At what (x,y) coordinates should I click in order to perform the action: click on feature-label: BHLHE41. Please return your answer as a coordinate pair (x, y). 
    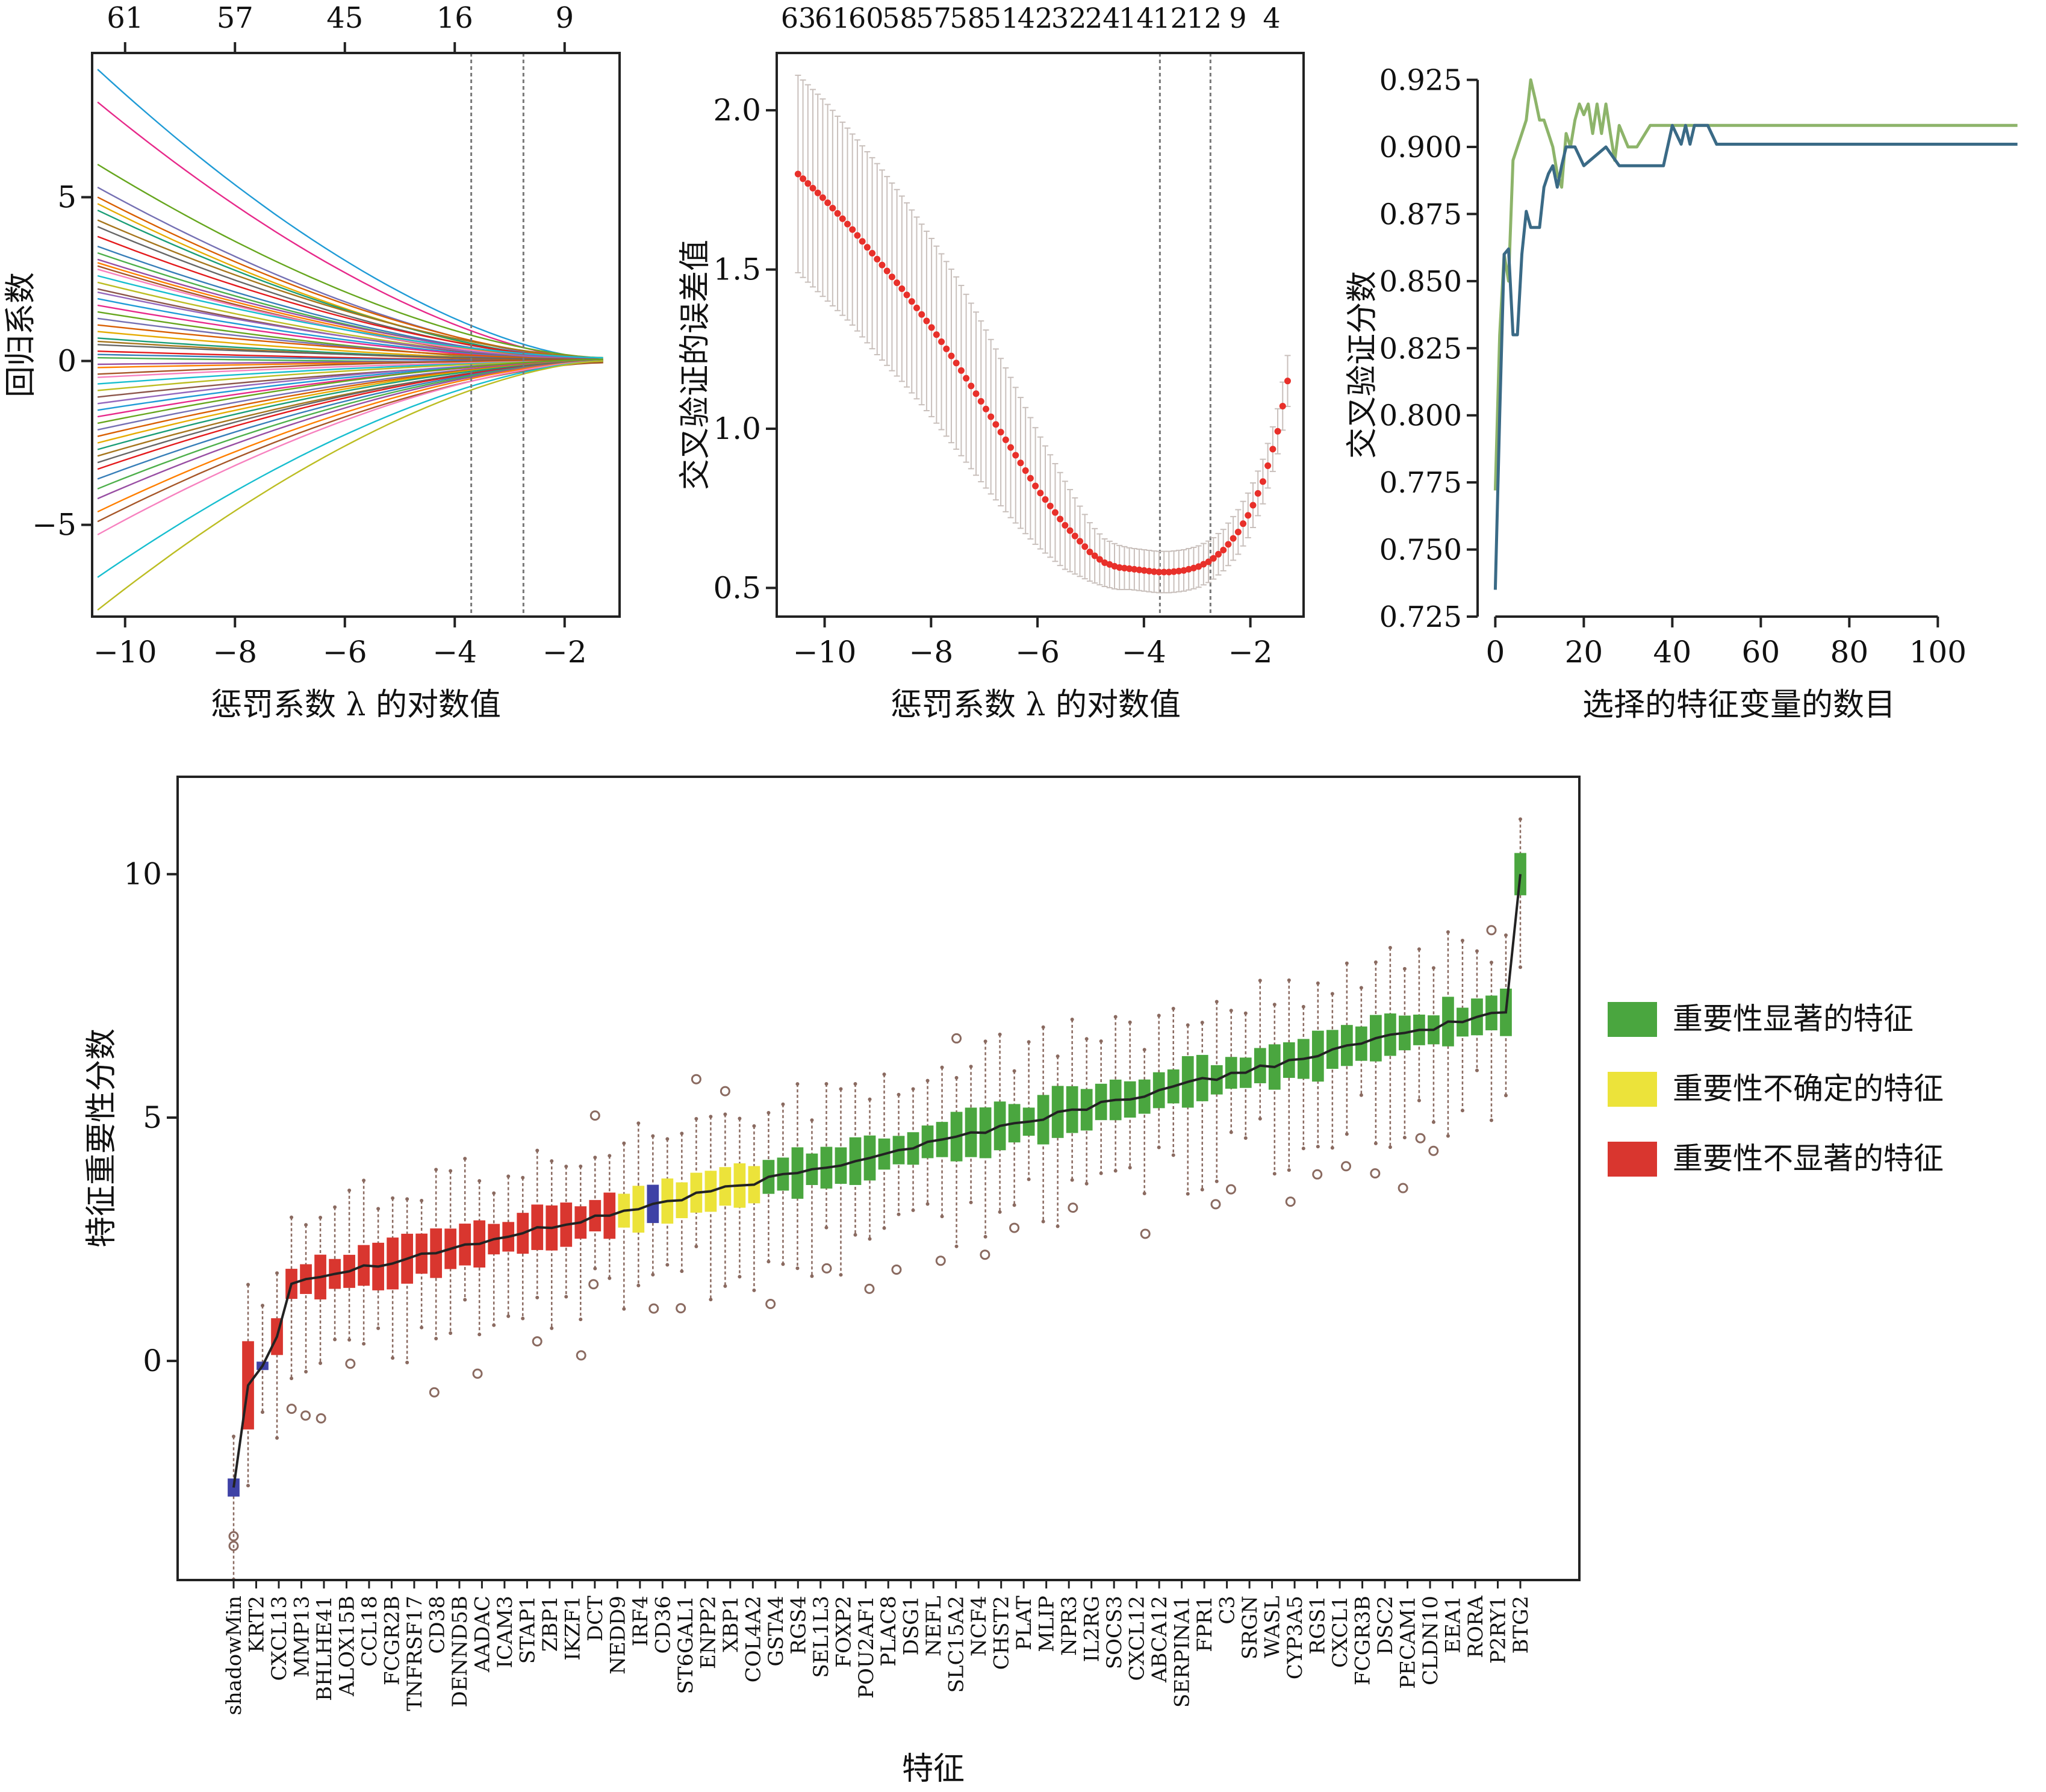
    Looking at the image, I should click on (325, 1648).